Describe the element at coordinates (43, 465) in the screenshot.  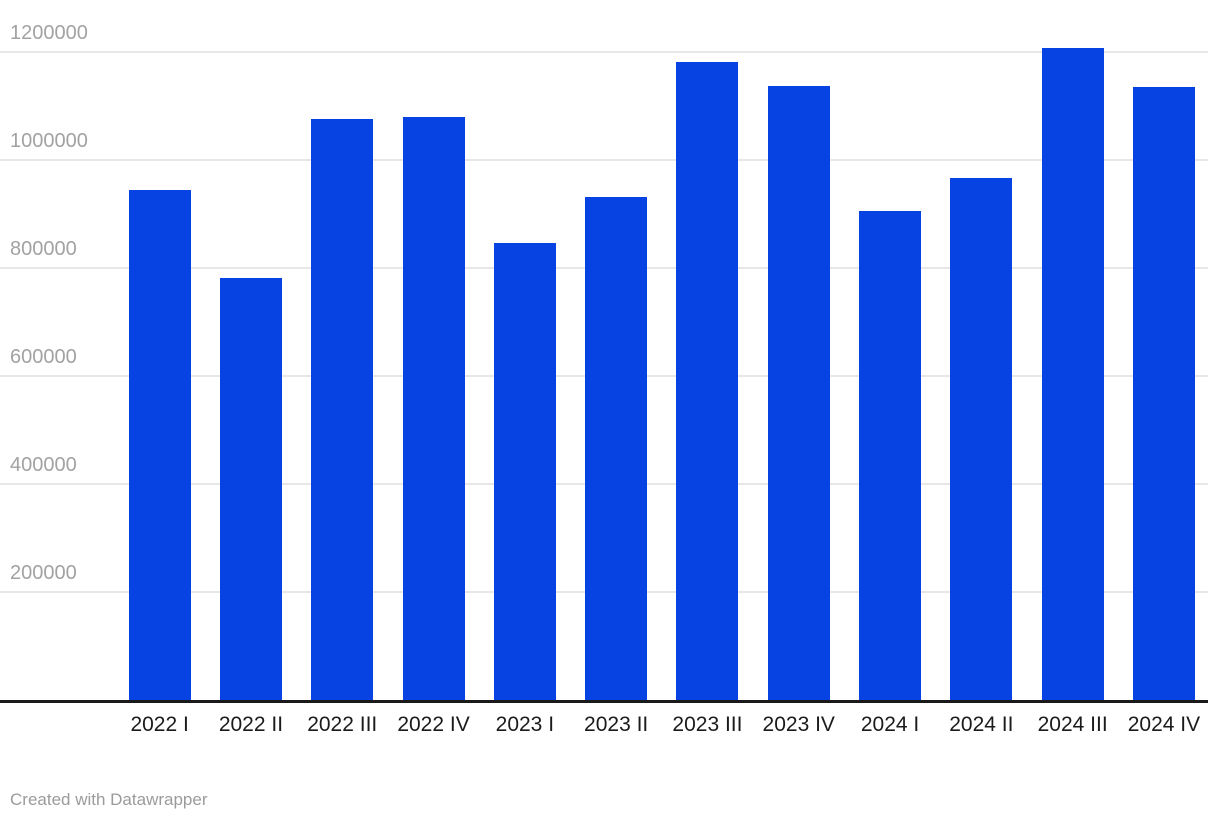
I see `y-tick-label: 400000` at that location.